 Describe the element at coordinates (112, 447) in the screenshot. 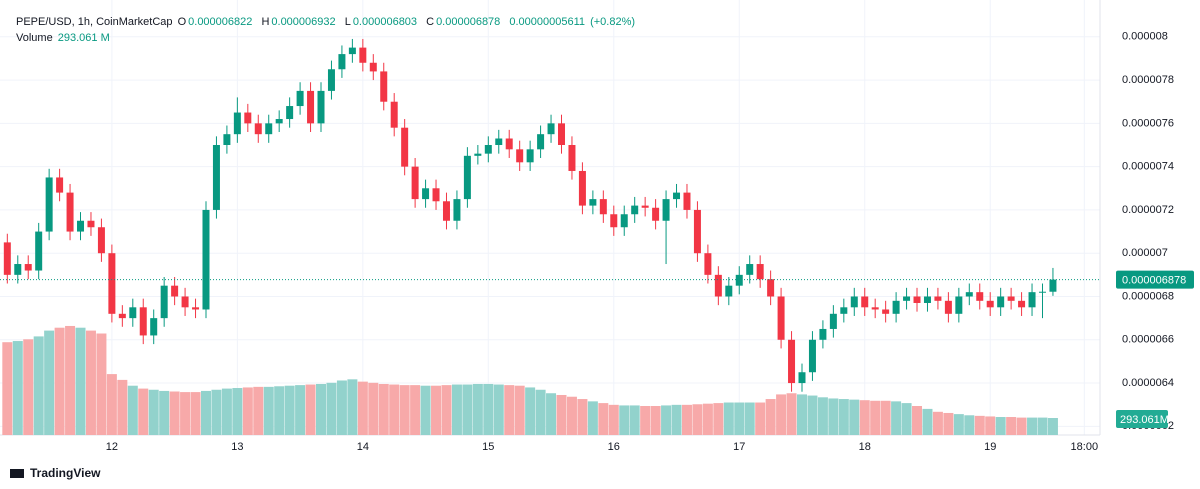

I see `x-tick-label: 12` at that location.